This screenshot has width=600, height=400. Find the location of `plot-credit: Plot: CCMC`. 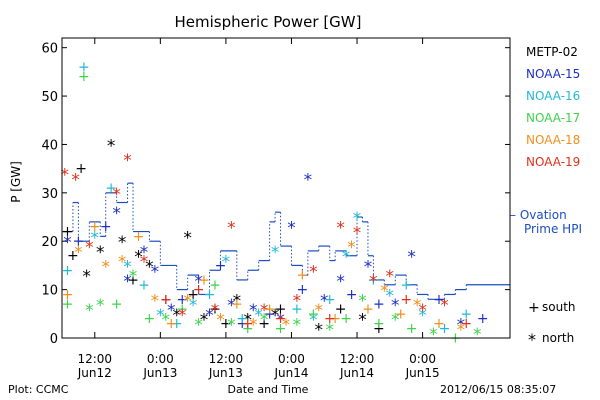

plot-credit: Plot: CCMC is located at coordinates (38, 389).